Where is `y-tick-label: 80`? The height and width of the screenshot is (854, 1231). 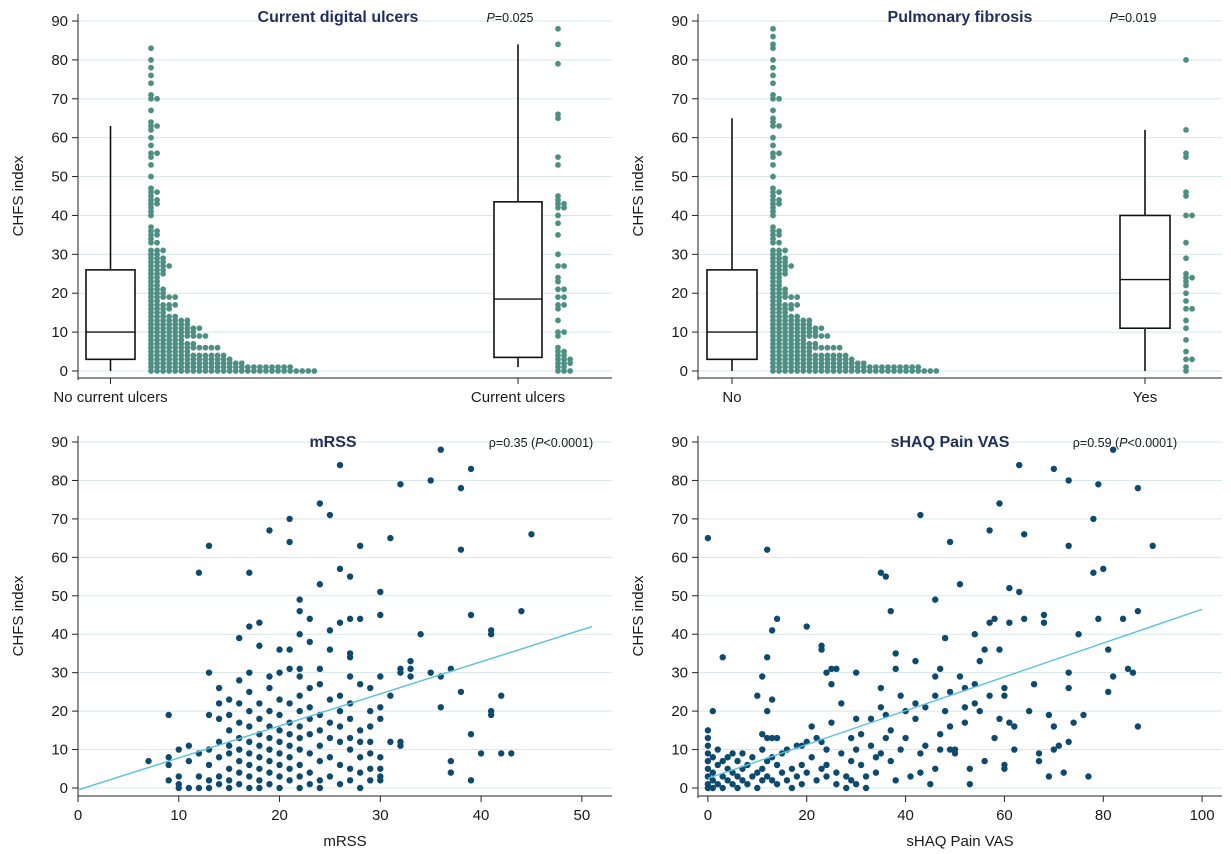
y-tick-label: 80 is located at coordinates (679, 480).